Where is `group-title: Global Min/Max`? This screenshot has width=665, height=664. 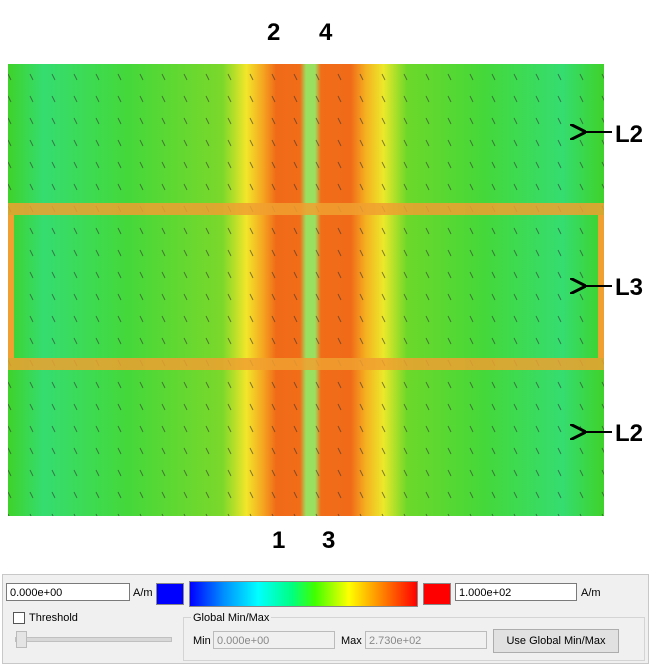 group-title: Global Min/Max is located at coordinates (231, 618).